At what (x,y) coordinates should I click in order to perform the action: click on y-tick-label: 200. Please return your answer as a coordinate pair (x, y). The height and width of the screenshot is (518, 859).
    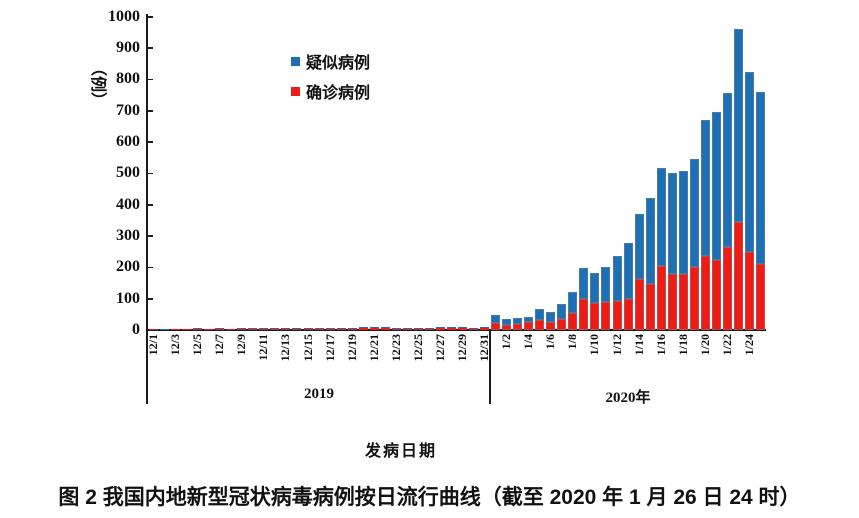
    Looking at the image, I should click on (128, 267).